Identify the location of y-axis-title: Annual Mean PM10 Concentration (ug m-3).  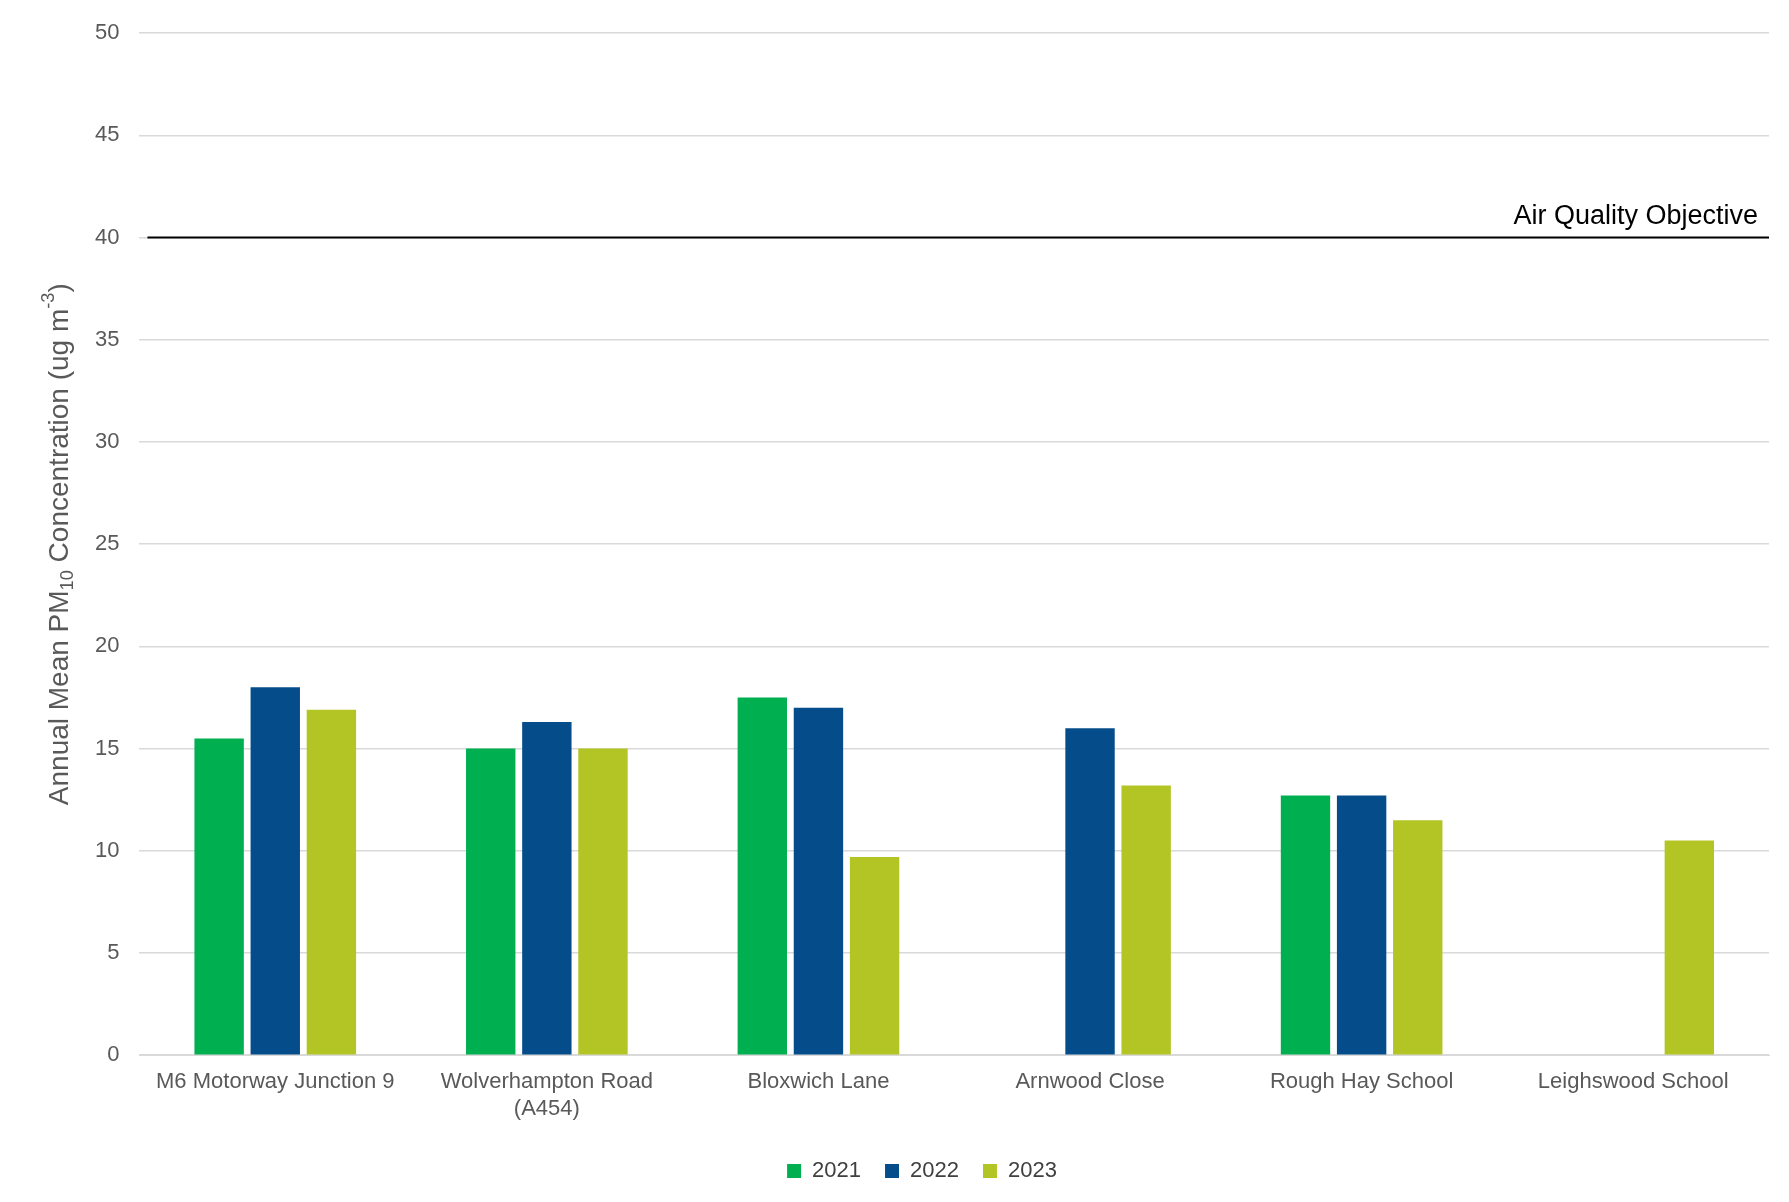
(57, 544).